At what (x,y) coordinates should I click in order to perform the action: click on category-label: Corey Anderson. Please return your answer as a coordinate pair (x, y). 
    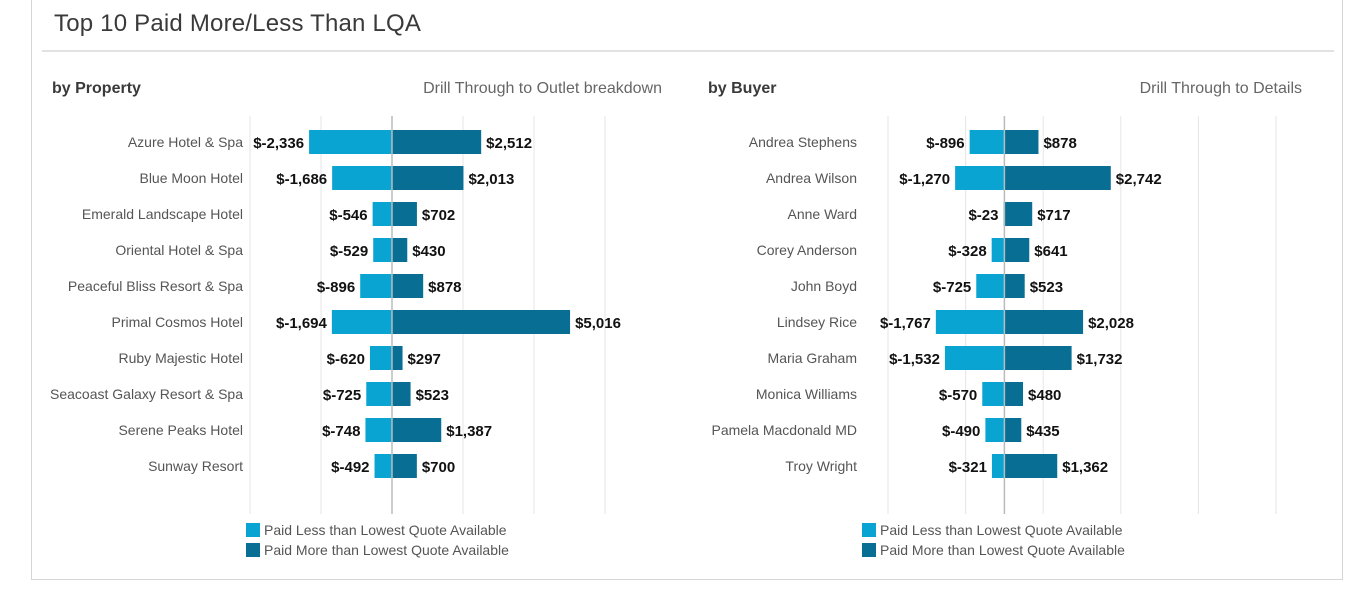
    Looking at the image, I should click on (807, 250).